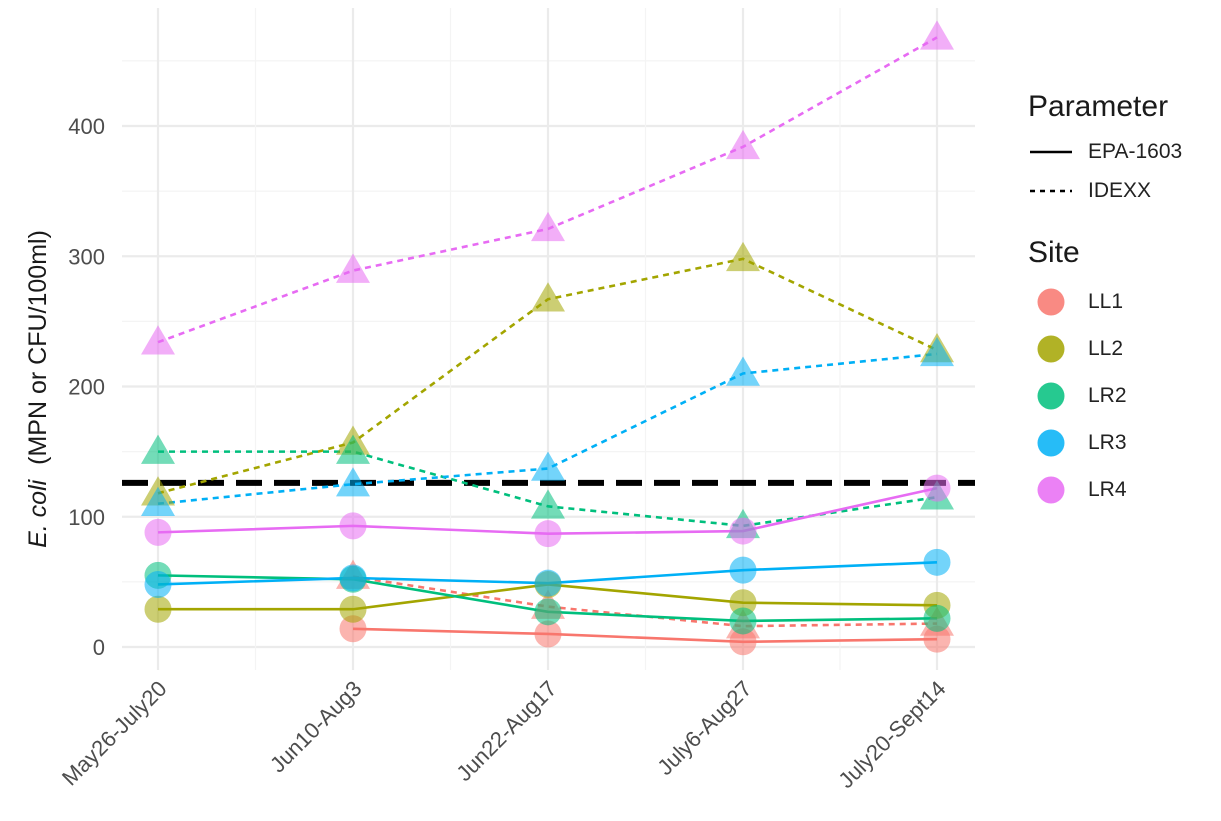 The height and width of the screenshot is (821, 1221). I want to click on legend-item-lr4: LR4, so click(1123, 489).